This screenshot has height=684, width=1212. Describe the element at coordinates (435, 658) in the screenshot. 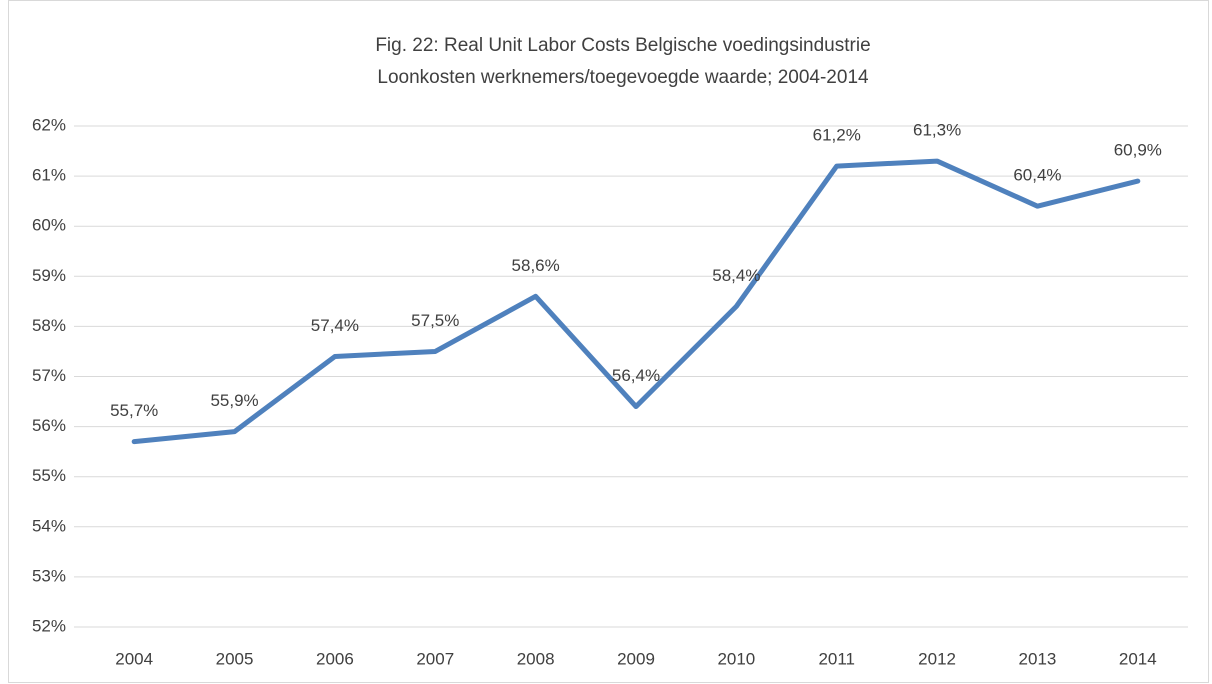

I see `x-tick-label: 2007` at that location.